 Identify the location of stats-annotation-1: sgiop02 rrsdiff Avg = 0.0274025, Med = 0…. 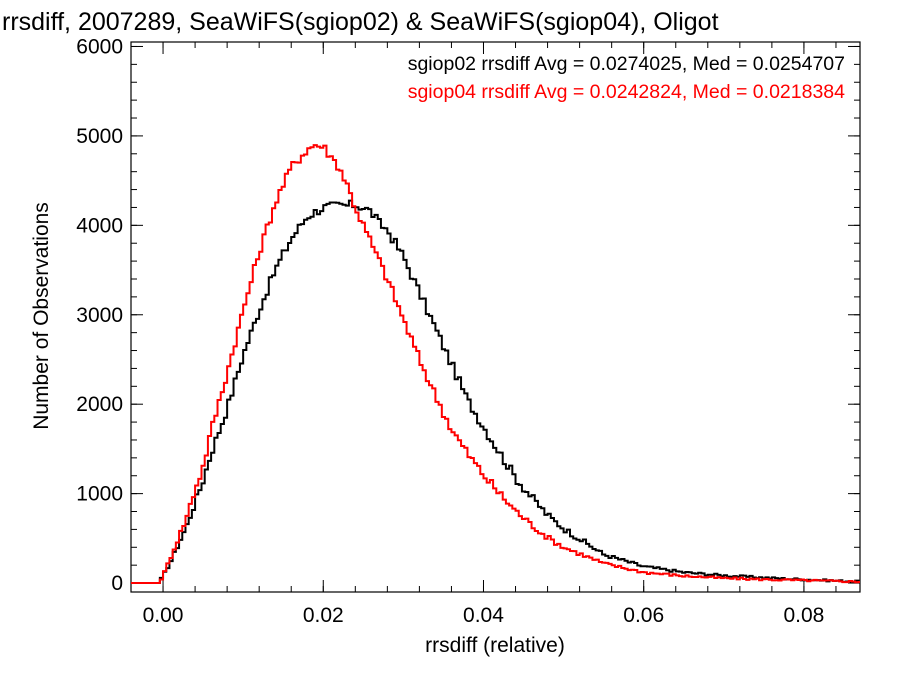
(626, 64).